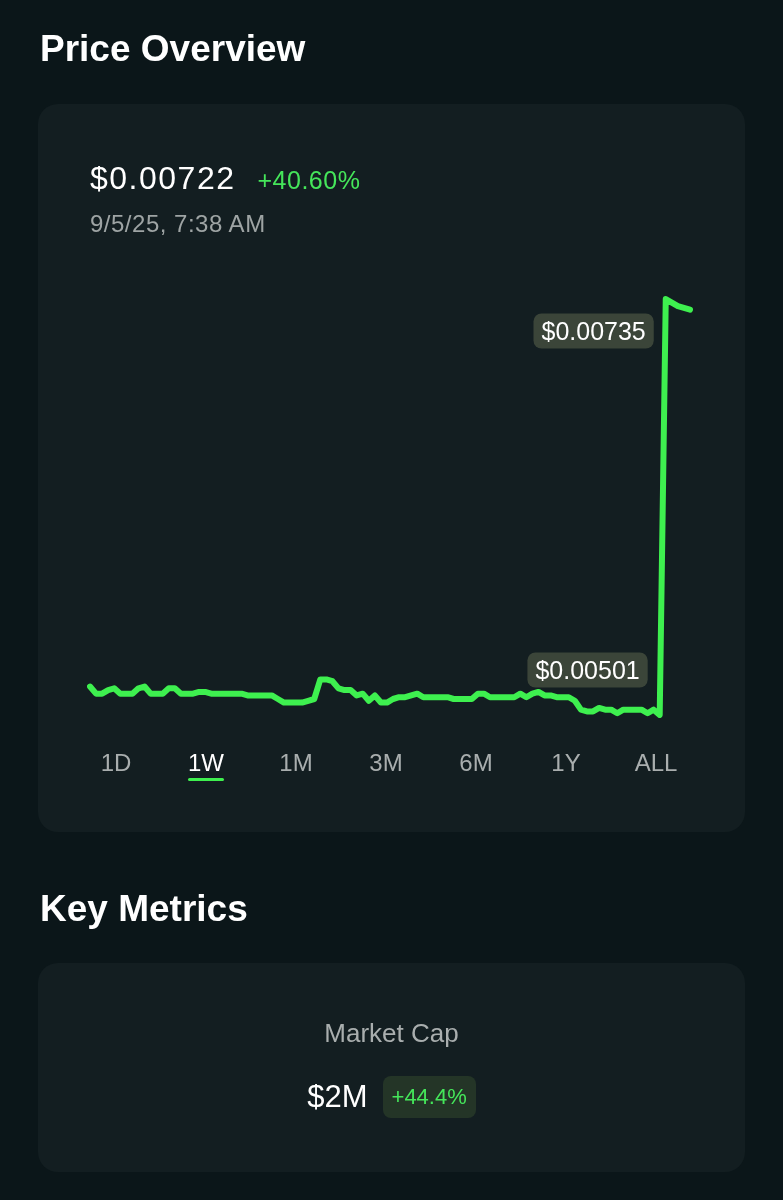 This screenshot has width=783, height=1200. I want to click on text: 9/5/25, 7:38 AM, so click(178, 224).